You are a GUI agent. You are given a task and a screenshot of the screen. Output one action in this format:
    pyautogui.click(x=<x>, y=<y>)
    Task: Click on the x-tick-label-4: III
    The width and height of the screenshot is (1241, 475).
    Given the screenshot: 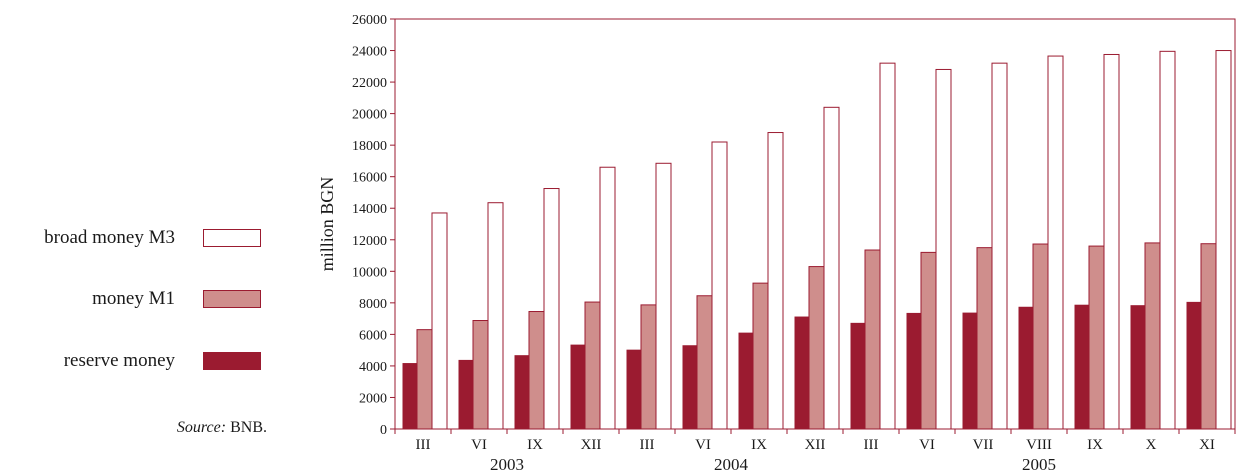 What is the action you would take?
    pyautogui.click(x=647, y=445)
    